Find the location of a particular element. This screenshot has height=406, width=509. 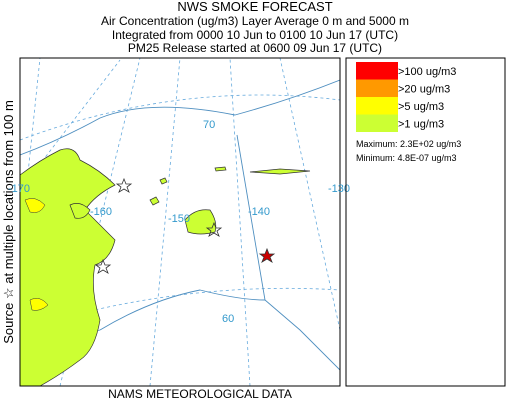

legend-label: >100 ug/m3 is located at coordinates (427, 72).